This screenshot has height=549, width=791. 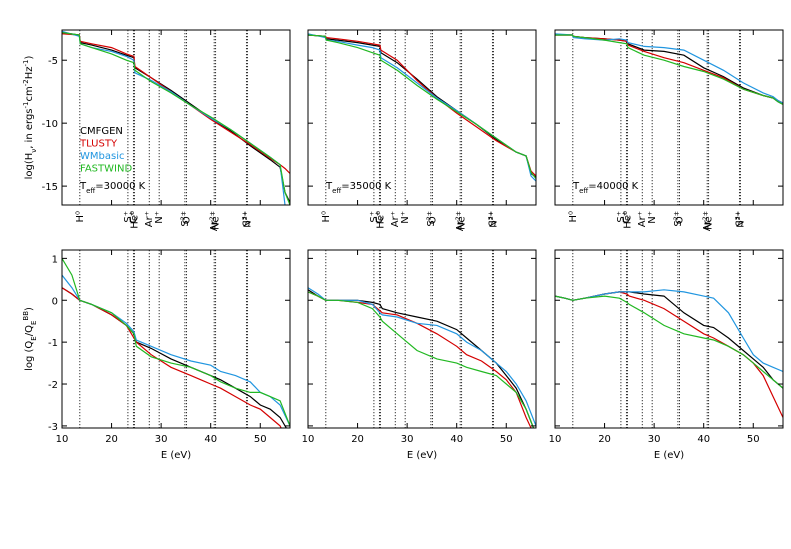 What do you see at coordinates (34, 338) in the screenshot?
I see `label-part: E` at bounding box center [34, 338].